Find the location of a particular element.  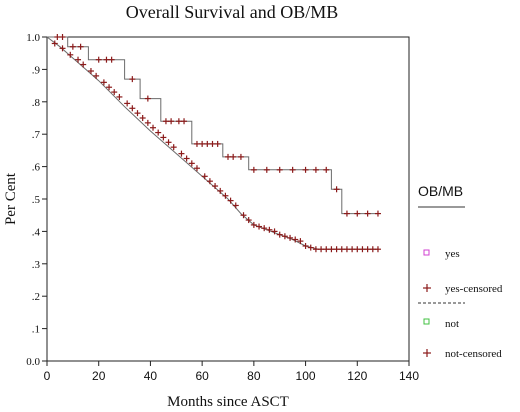

legend-not-censored-marker is located at coordinates (427, 353).